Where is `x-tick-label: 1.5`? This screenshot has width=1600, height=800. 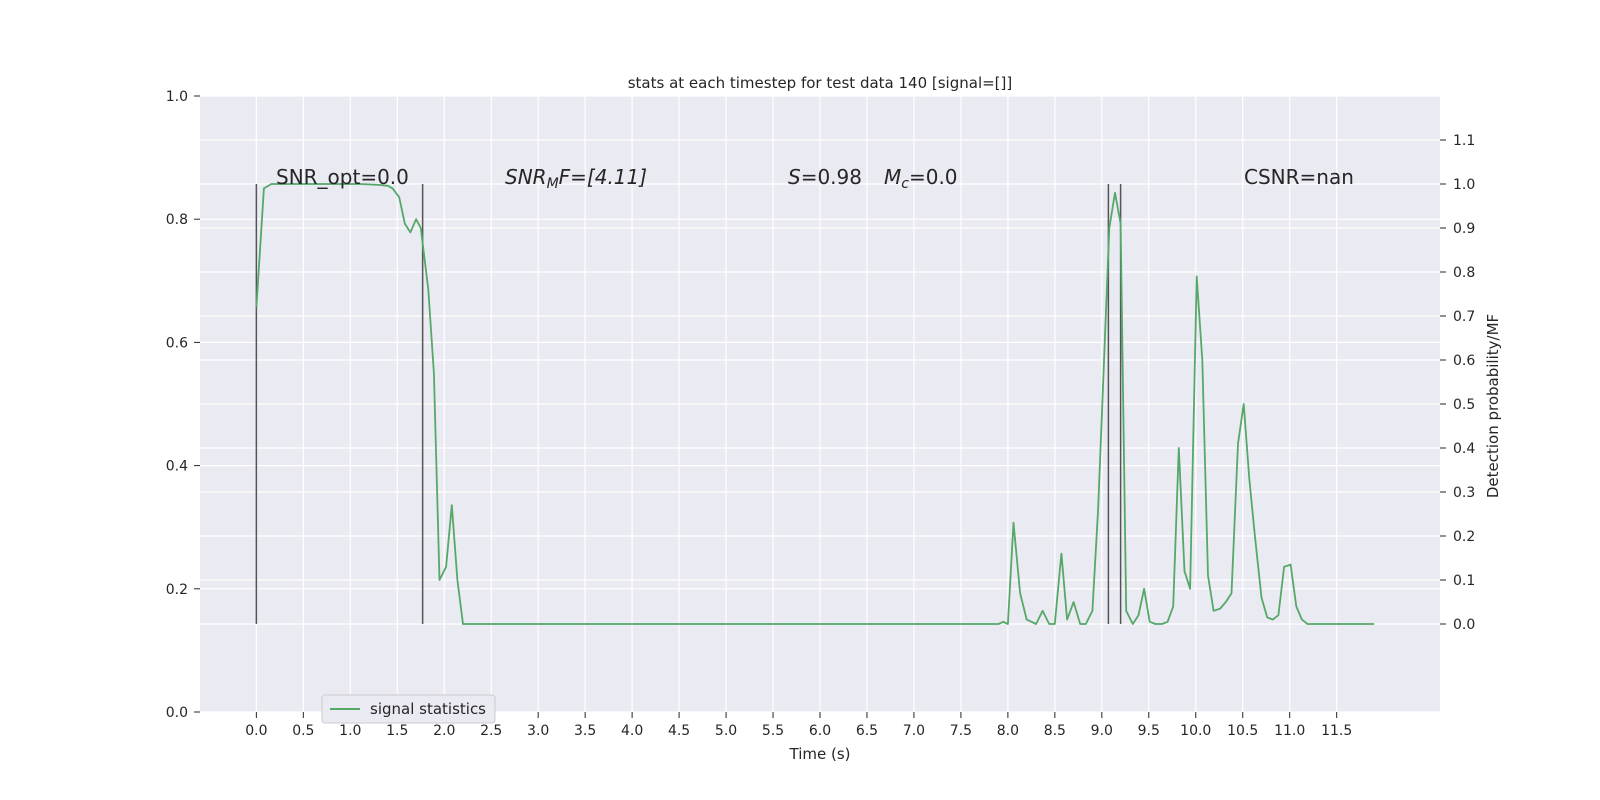 x-tick-label: 1.5 is located at coordinates (397, 731).